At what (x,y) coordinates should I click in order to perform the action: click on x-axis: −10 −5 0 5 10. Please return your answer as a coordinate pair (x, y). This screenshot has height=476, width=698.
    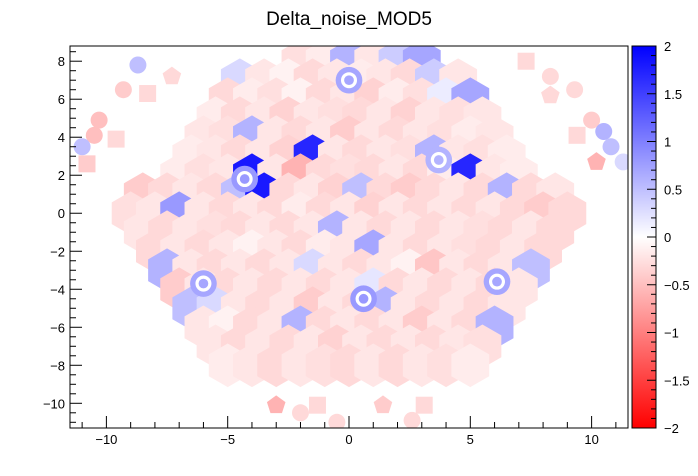
    Looking at the image, I should click on (349, 431).